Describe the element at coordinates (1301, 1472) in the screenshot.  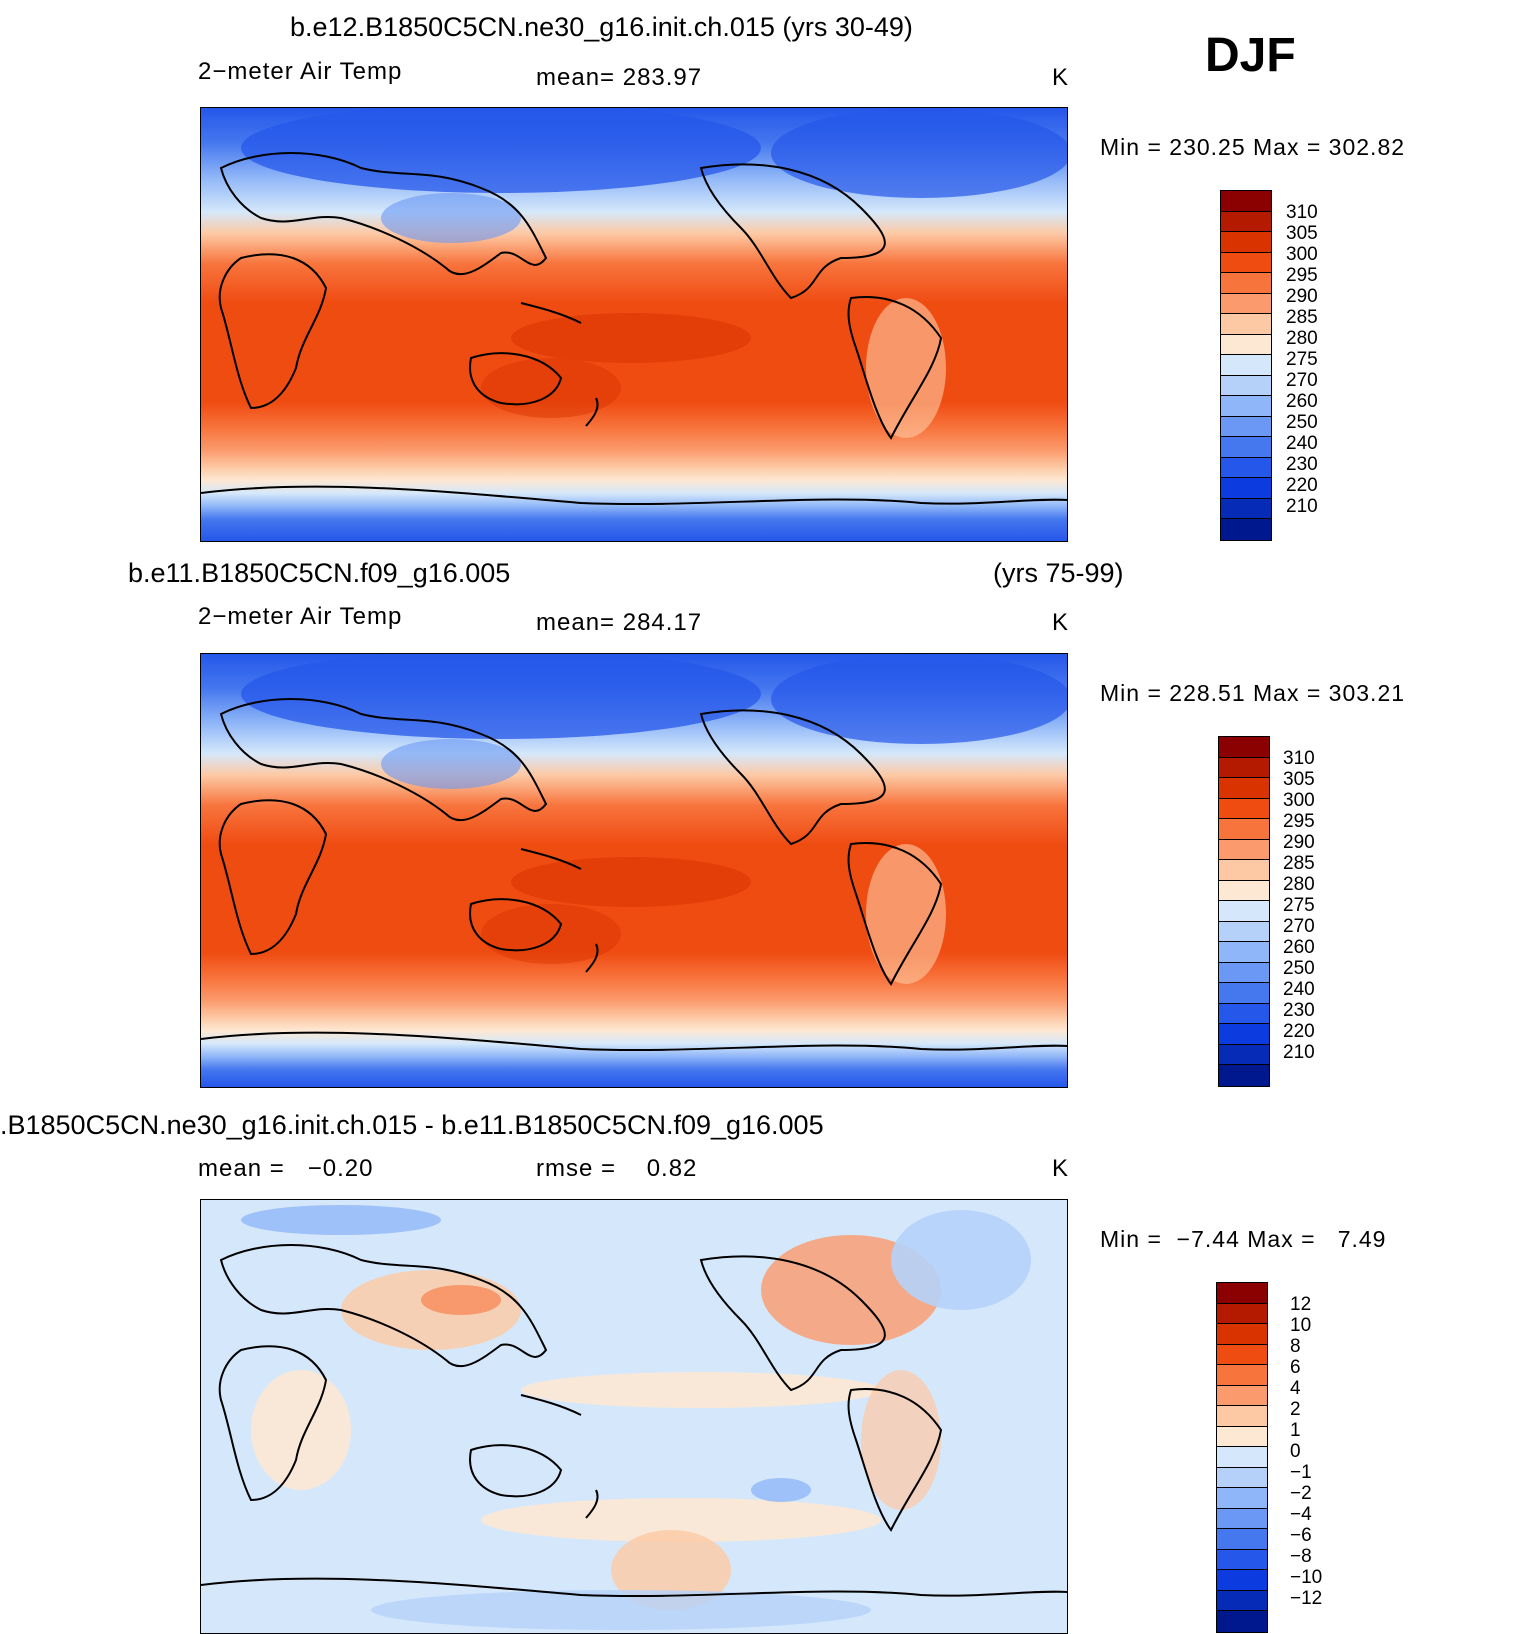
I see `colorbar-tick-label: −1` at that location.